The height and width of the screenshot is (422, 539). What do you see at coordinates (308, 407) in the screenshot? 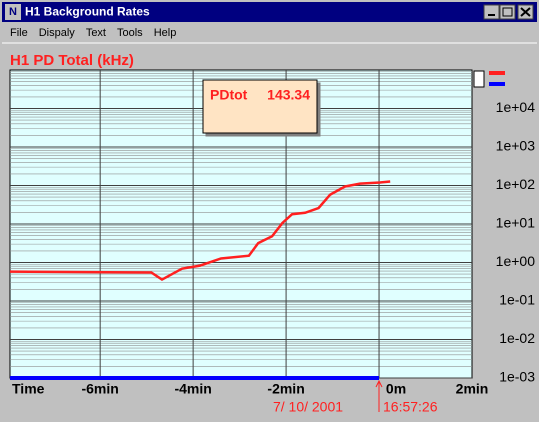
I see `date-label: 7/ 10/ 2001` at bounding box center [308, 407].